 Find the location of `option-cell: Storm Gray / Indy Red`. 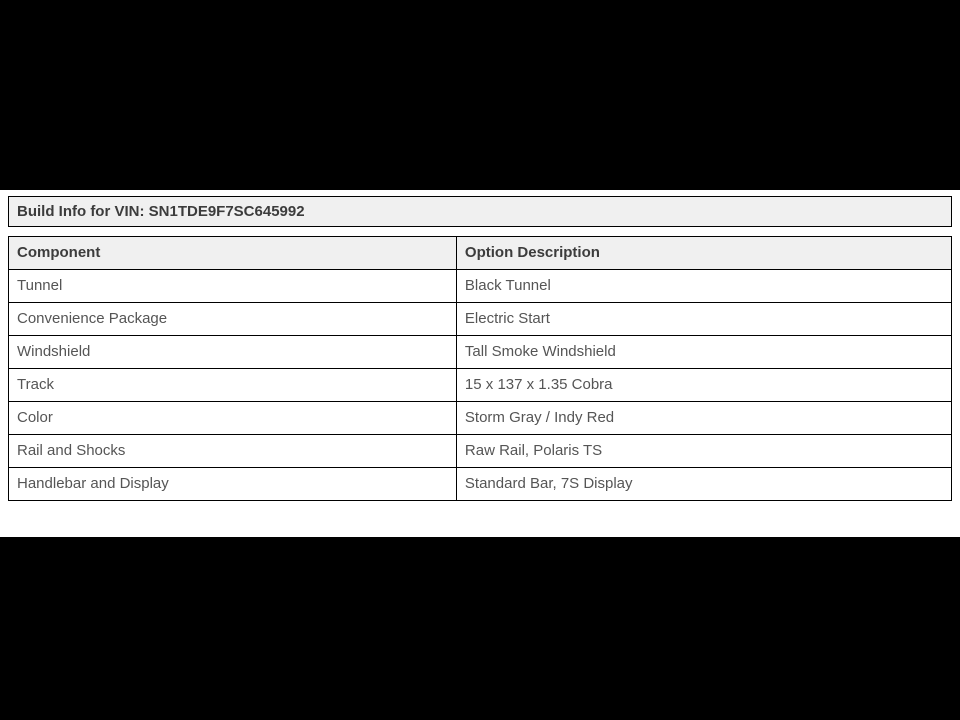

option-cell: Storm Gray / Indy Red is located at coordinates (704, 418).